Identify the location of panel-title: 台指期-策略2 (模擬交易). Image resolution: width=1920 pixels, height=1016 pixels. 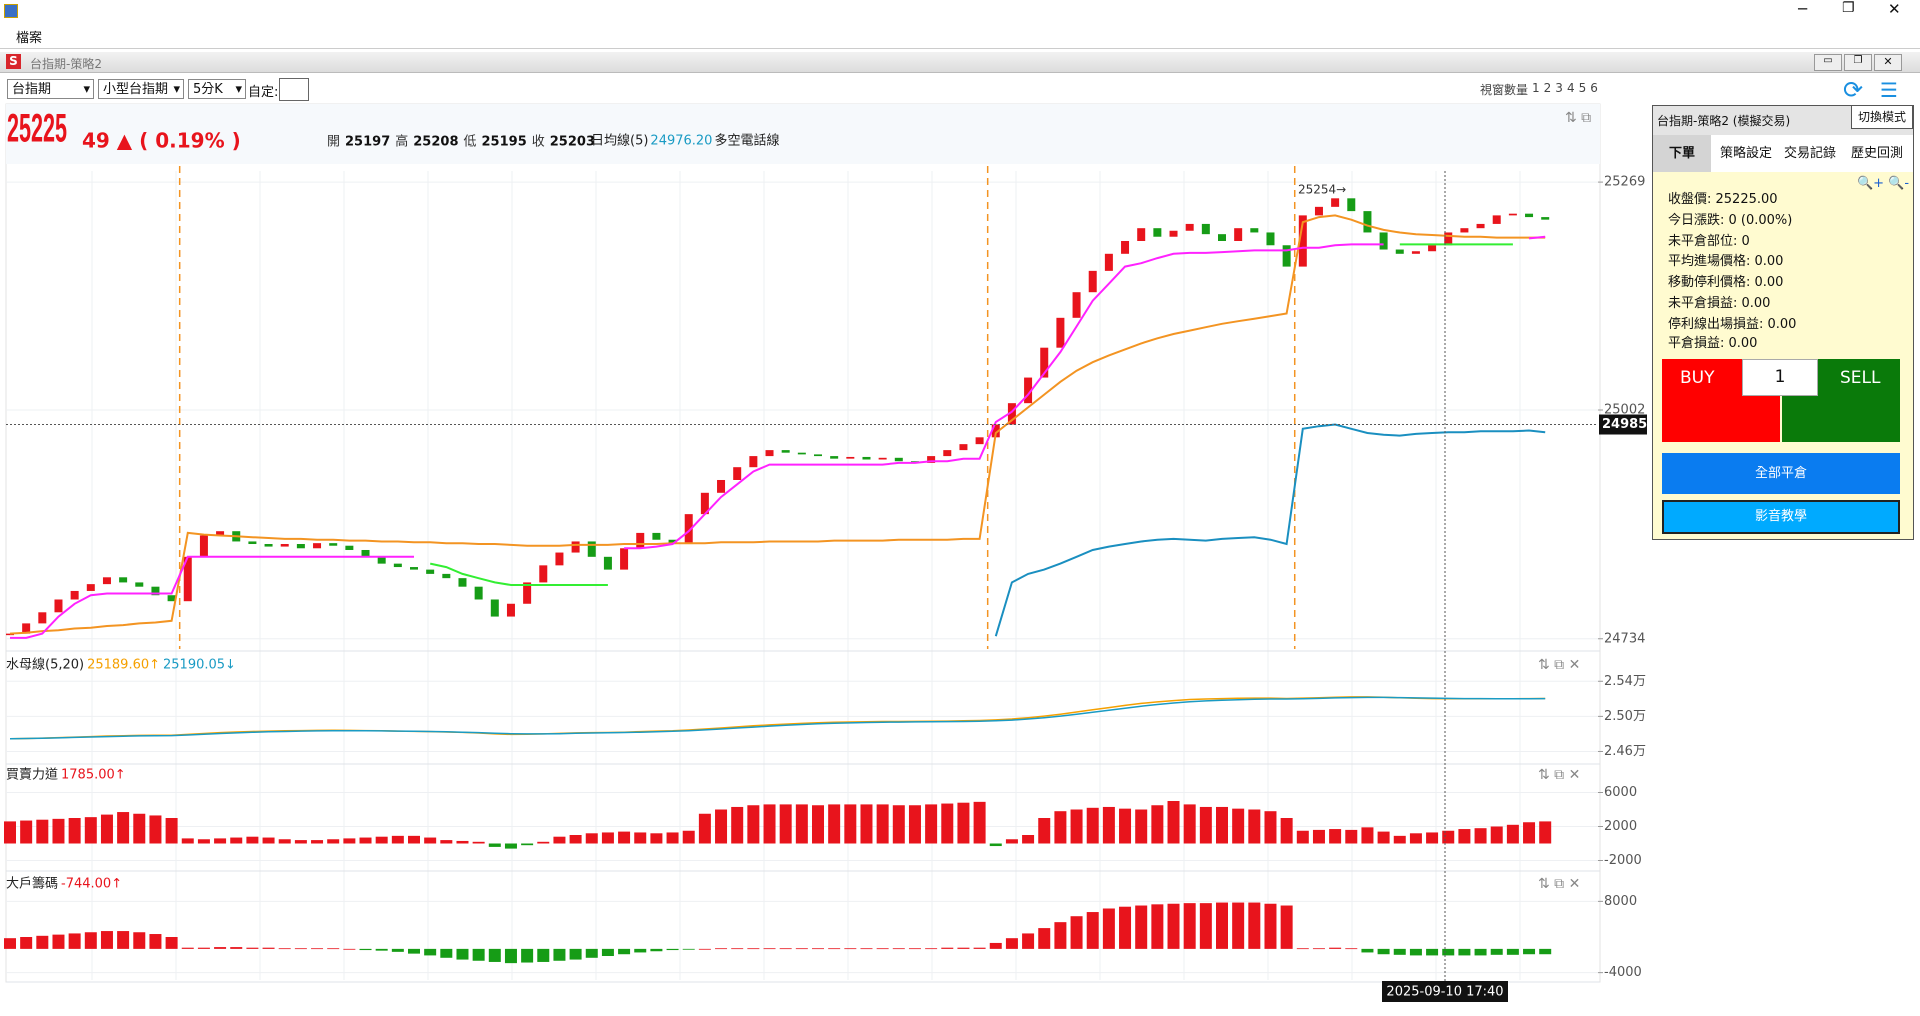
(1724, 121).